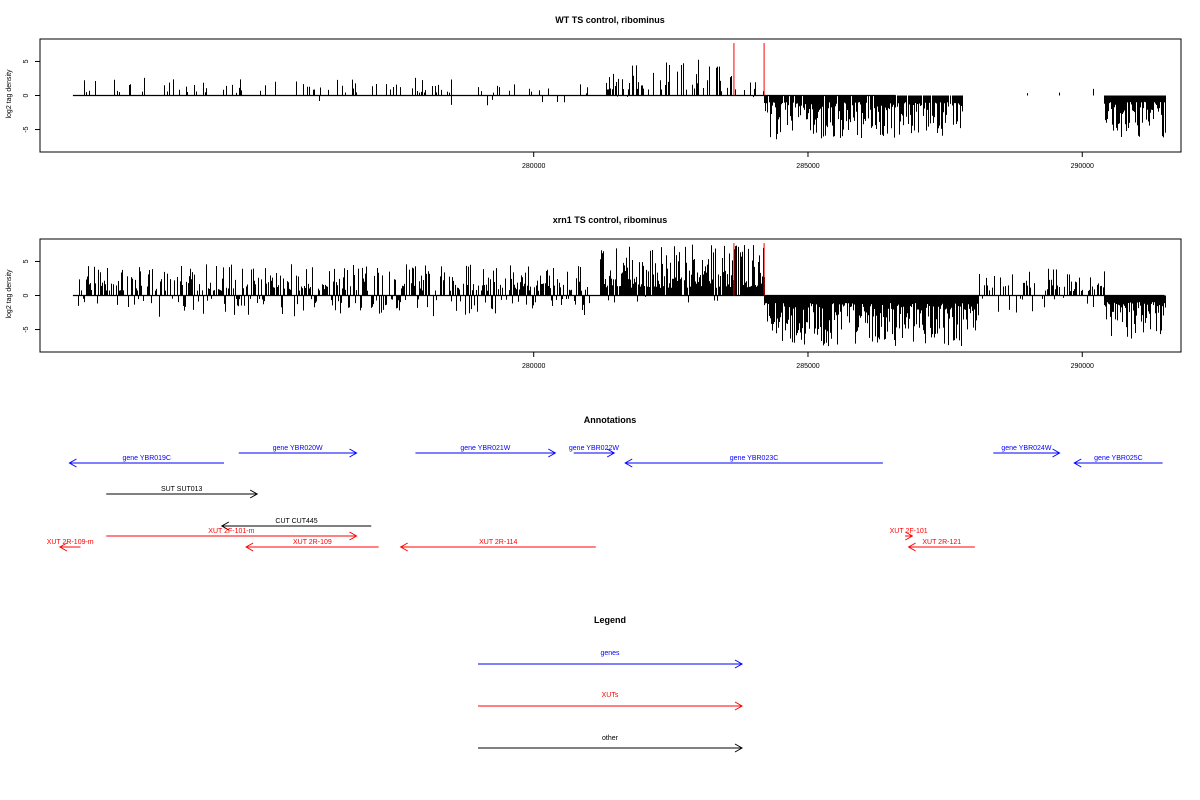 The height and width of the screenshot is (800, 1200). I want to click on feature-gene-ybr021w: gene YBR021W, so click(486, 451).